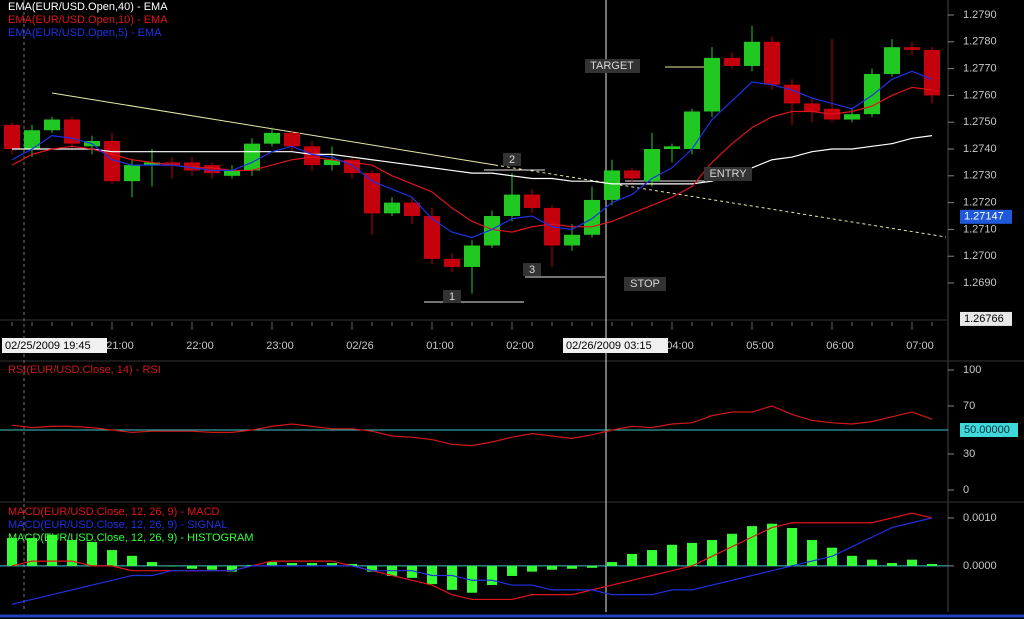  Describe the element at coordinates (980, 95) in the screenshot. I see `y-tick-label: 1.2760` at that location.